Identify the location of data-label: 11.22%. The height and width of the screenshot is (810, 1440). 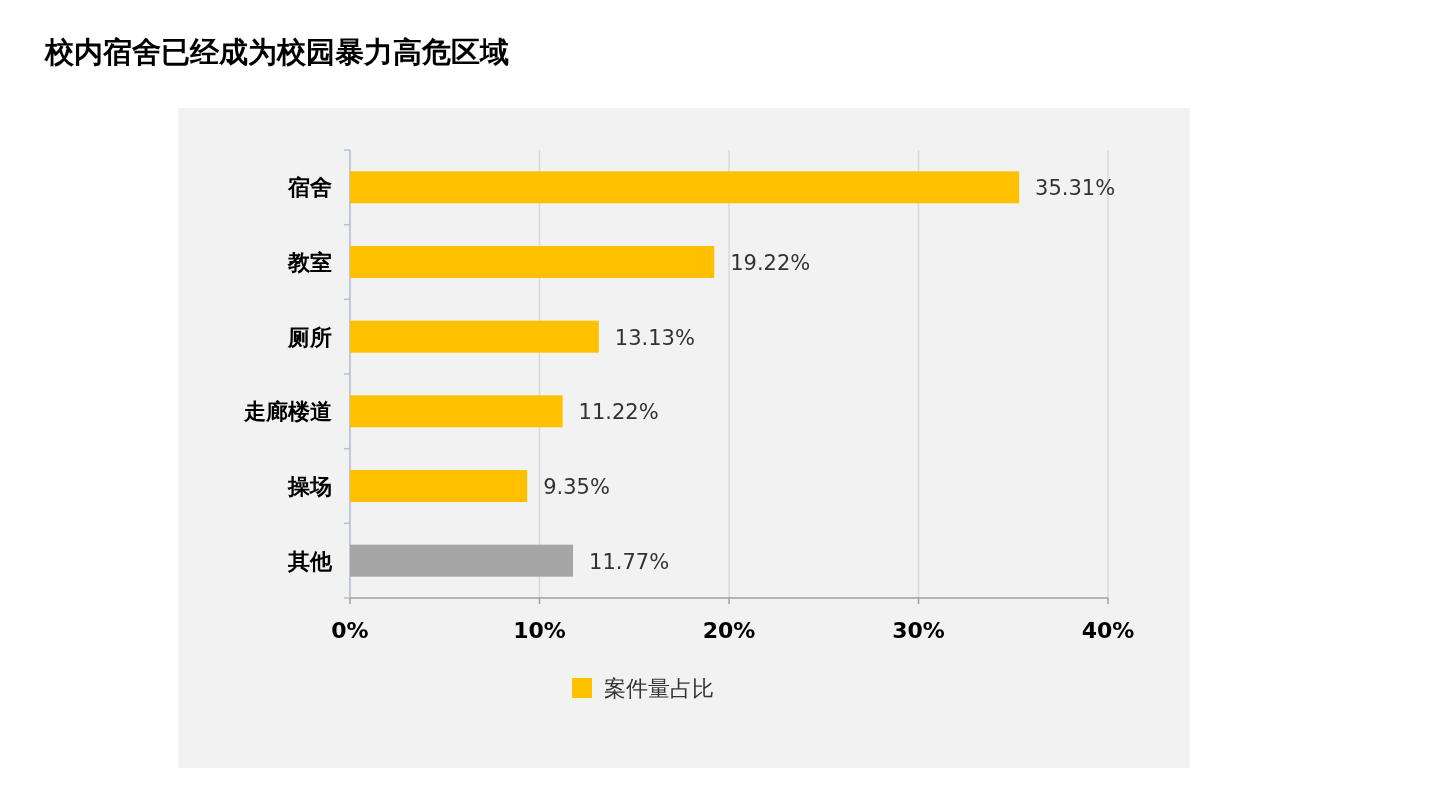
(618, 412).